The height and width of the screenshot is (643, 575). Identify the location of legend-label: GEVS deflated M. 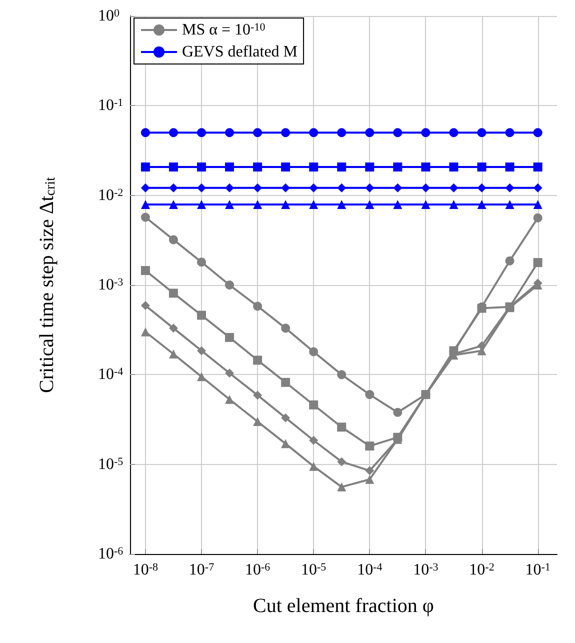
(240, 52).